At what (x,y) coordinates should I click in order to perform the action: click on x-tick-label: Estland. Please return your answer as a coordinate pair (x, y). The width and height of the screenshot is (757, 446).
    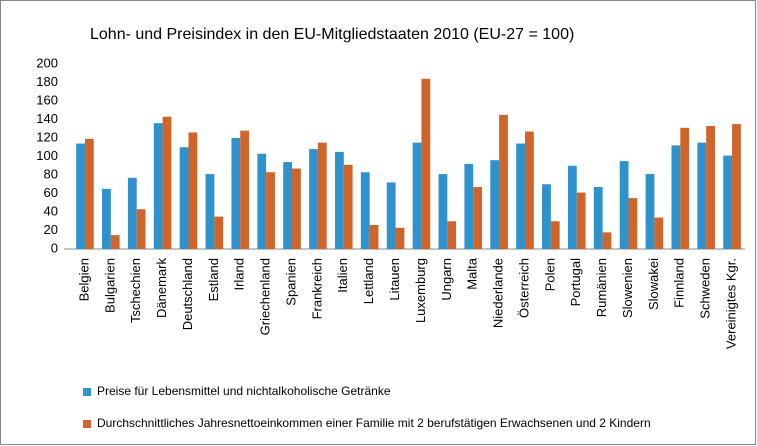
    Looking at the image, I should click on (213, 279).